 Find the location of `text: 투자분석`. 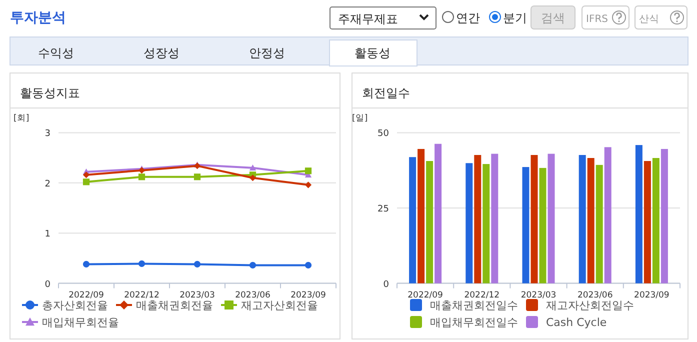

text: 투자분석 is located at coordinates (38, 18).